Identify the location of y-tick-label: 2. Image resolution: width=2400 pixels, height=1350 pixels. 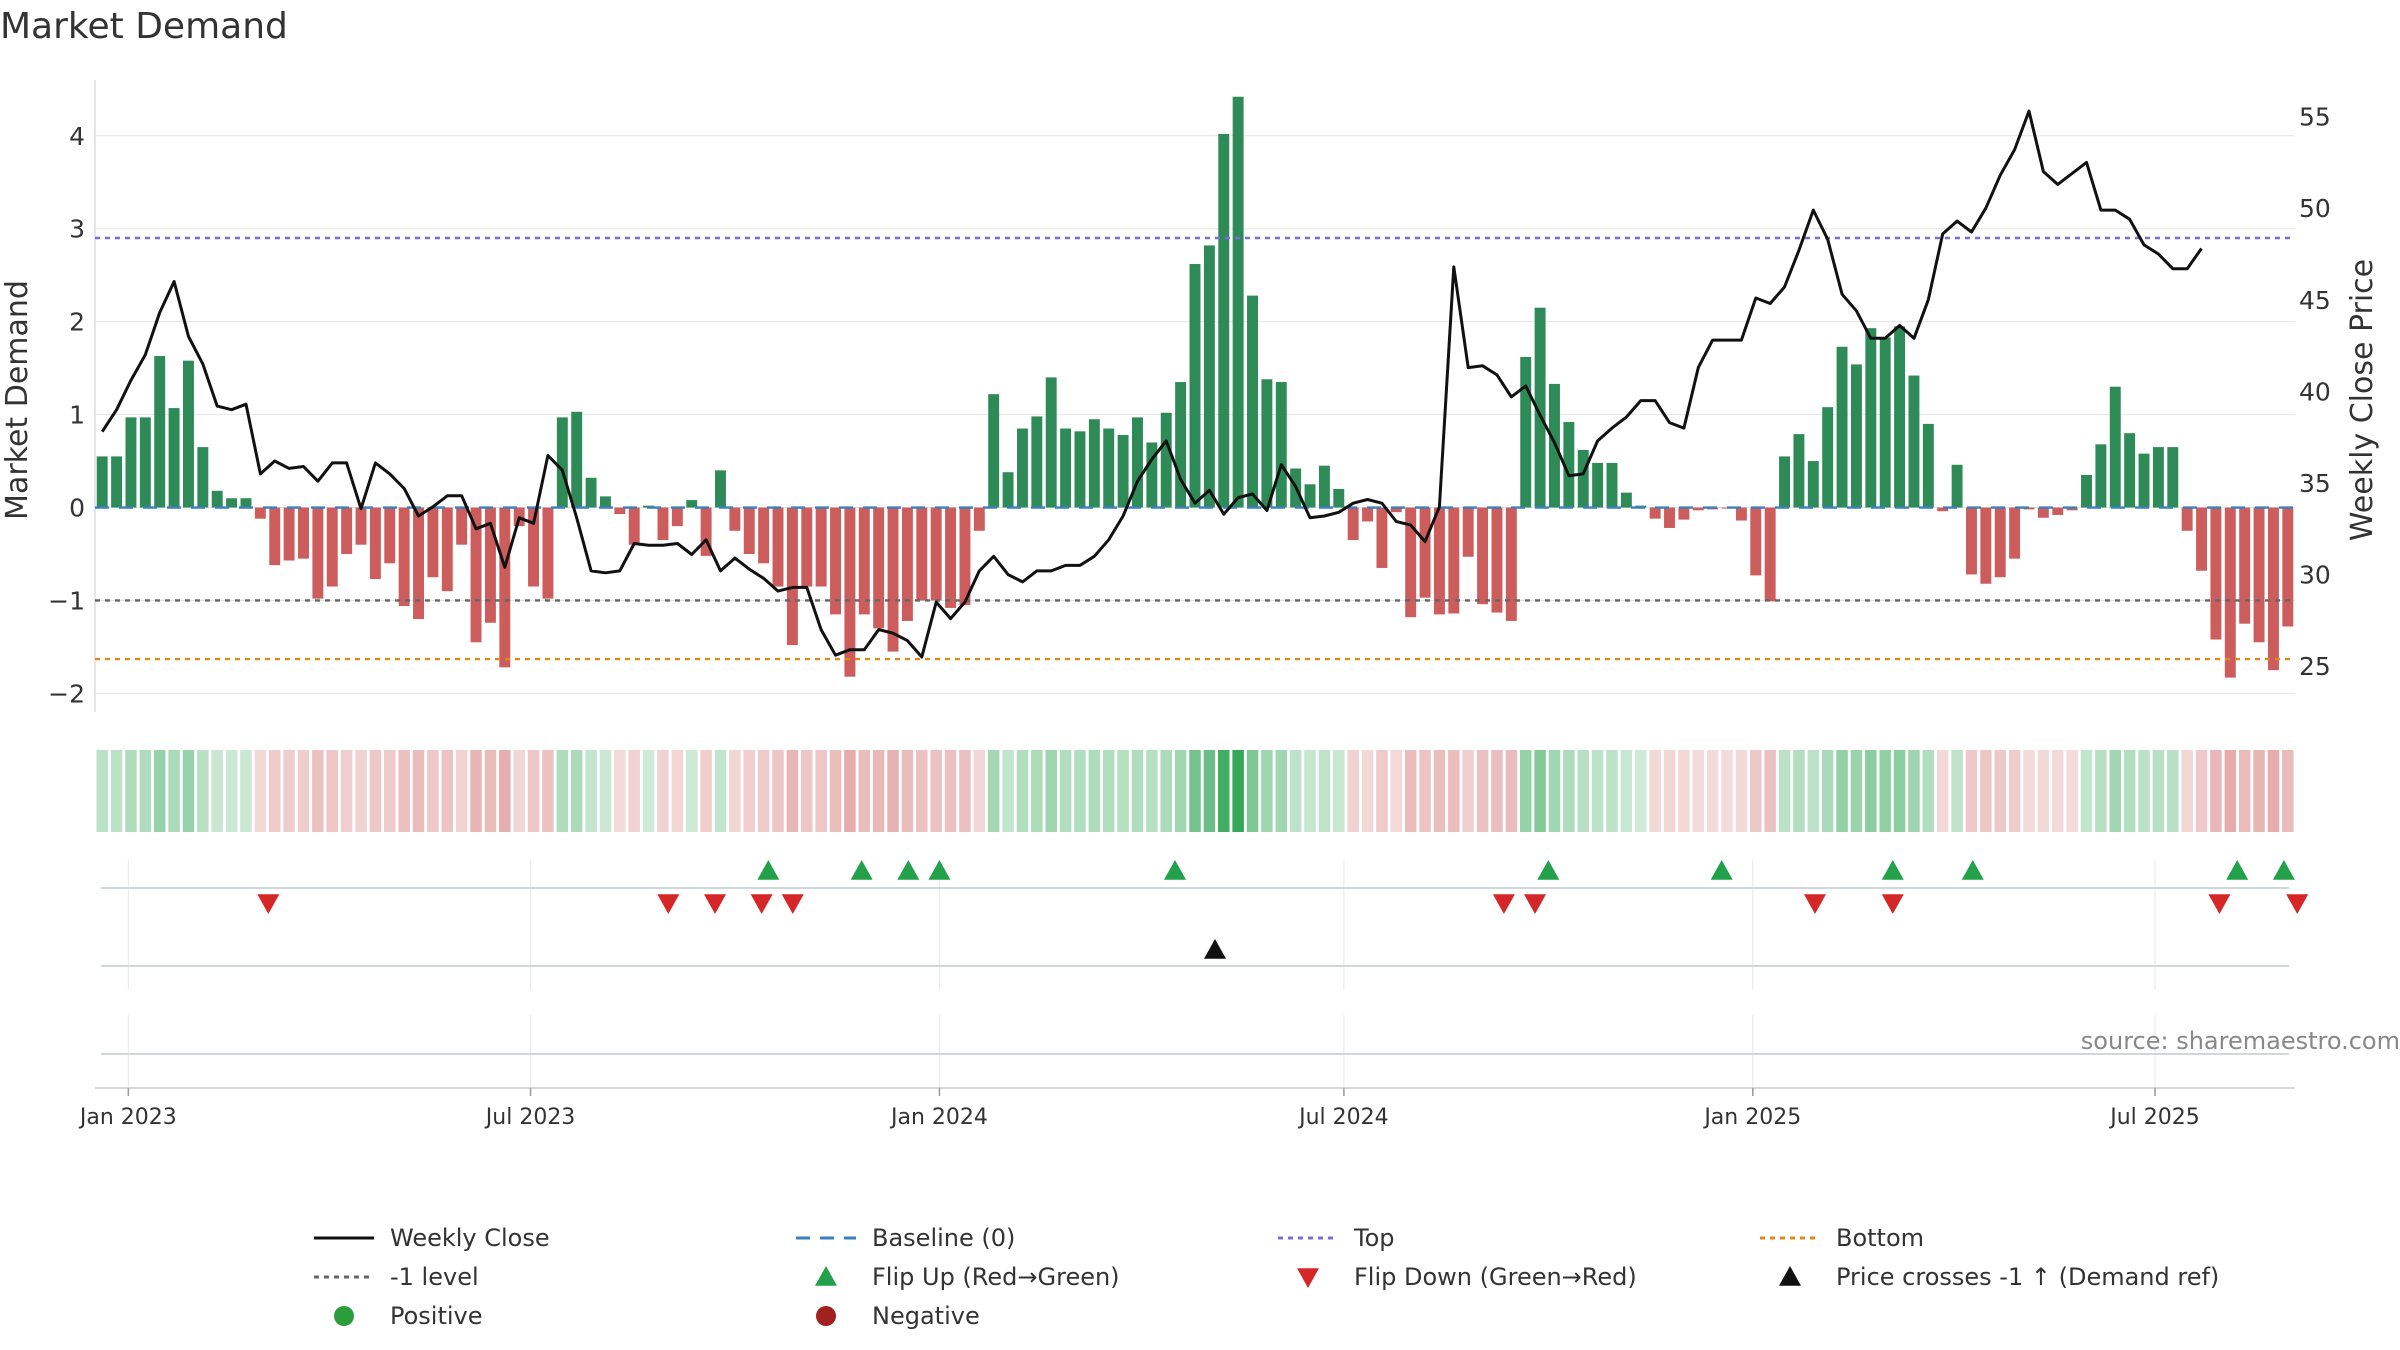
(77, 322).